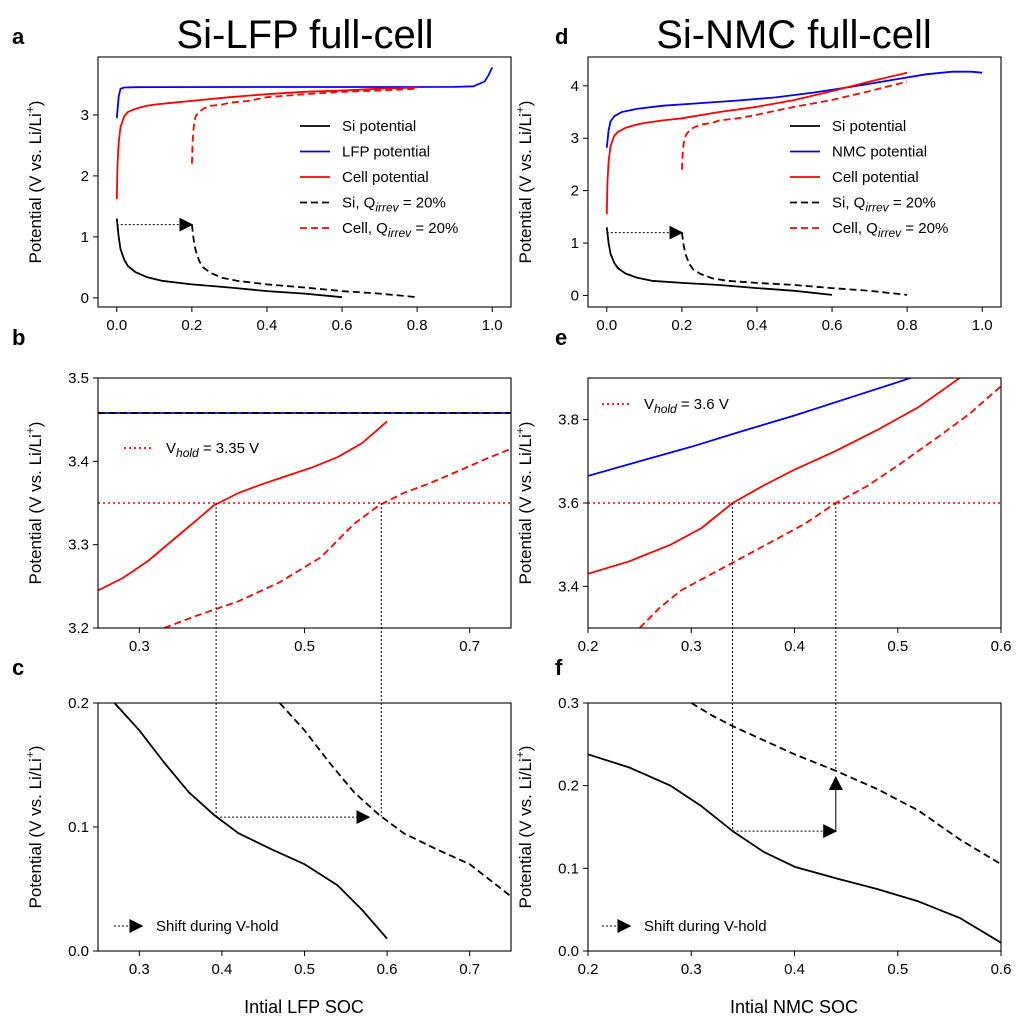  I want to click on panel-letter-f: f, so click(559, 667).